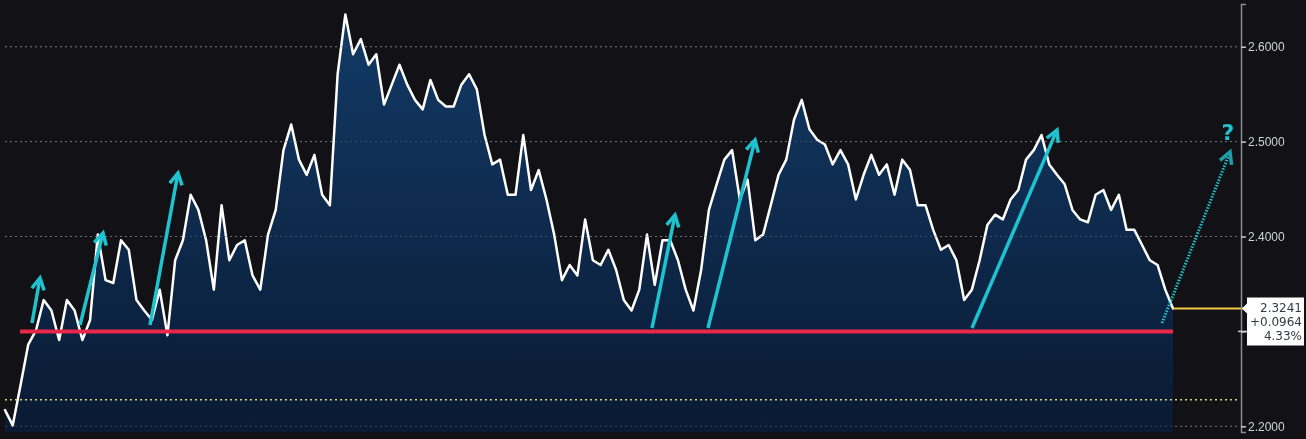 The height and width of the screenshot is (439, 1306). I want to click on y-tick-label: 2.4000, so click(1267, 236).